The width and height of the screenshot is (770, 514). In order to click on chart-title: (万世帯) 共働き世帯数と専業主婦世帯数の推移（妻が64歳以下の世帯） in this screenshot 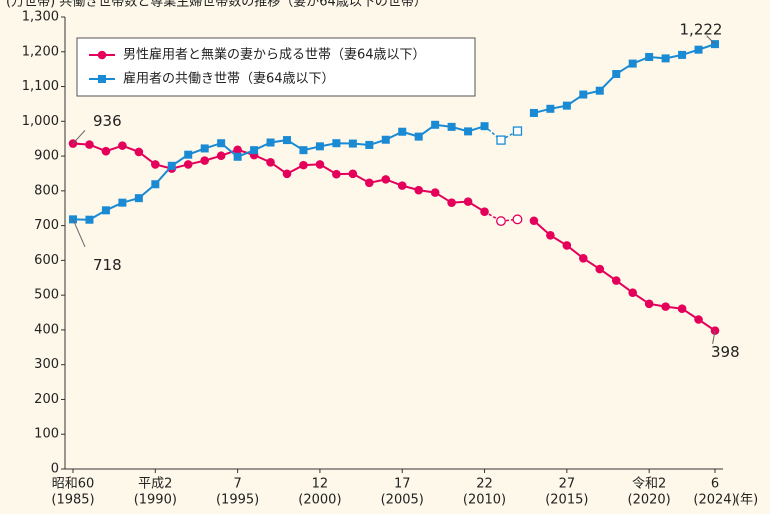, I will do `click(216, 5)`.